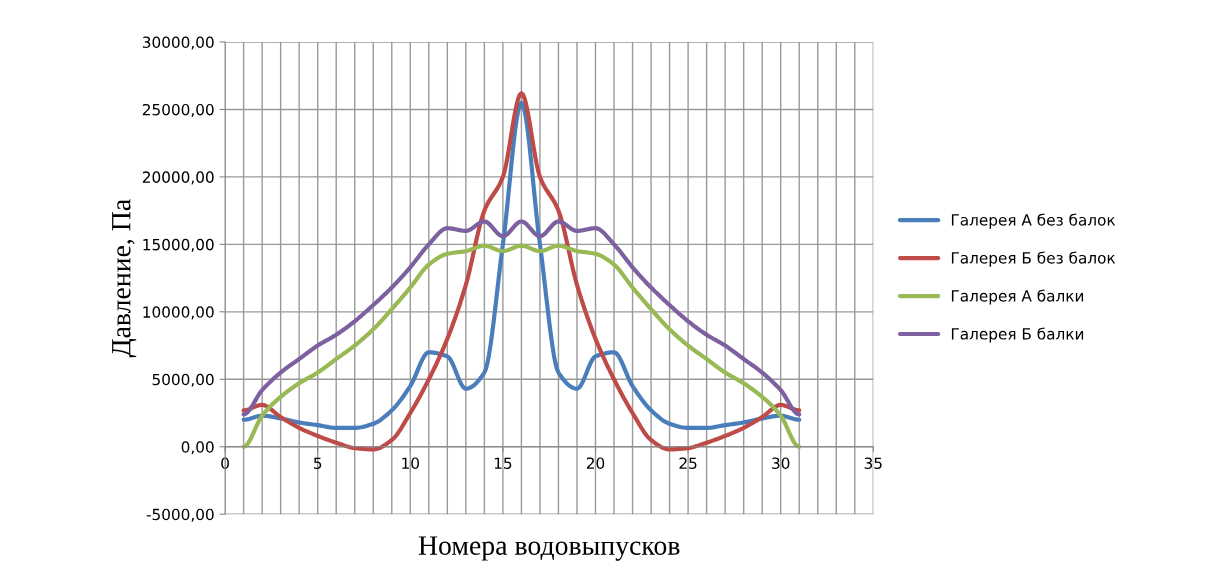 The image size is (1230, 583). What do you see at coordinates (781, 463) in the screenshot?
I see `x-tick-label: 30` at bounding box center [781, 463].